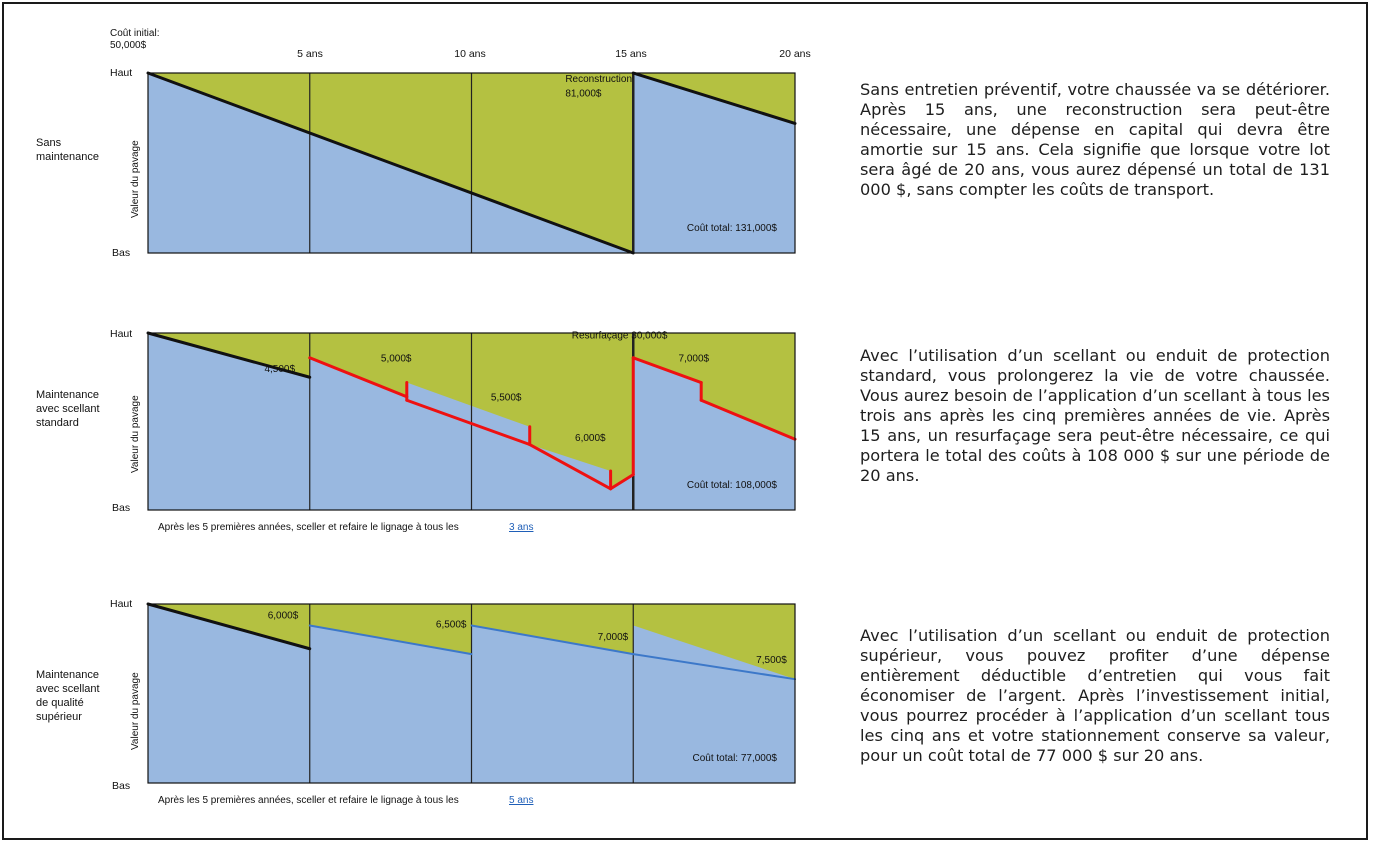 This screenshot has height=845, width=1374. Describe the element at coordinates (521, 800) in the screenshot. I see `note-link: 5 ans` at that location.